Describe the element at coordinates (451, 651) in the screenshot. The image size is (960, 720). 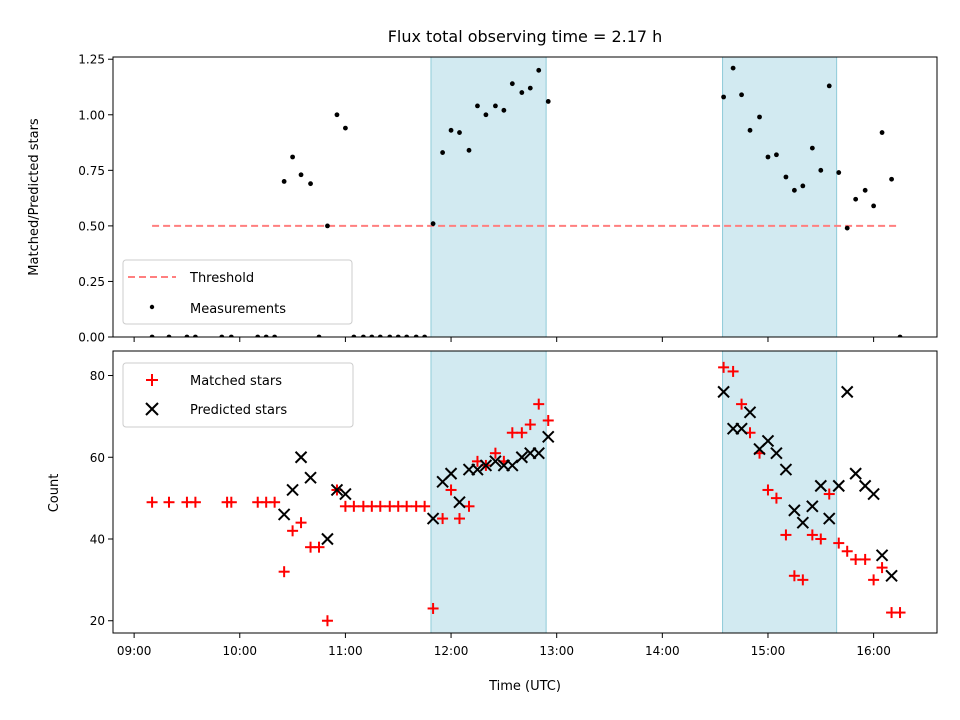
I see `x-tick-label: 12:00` at that location.